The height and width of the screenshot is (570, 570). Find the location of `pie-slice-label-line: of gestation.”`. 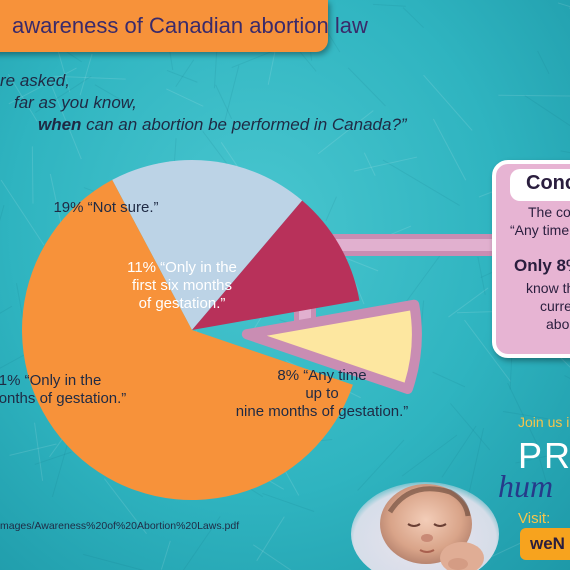

pie-slice-label-line: of gestation.” is located at coordinates (182, 303).